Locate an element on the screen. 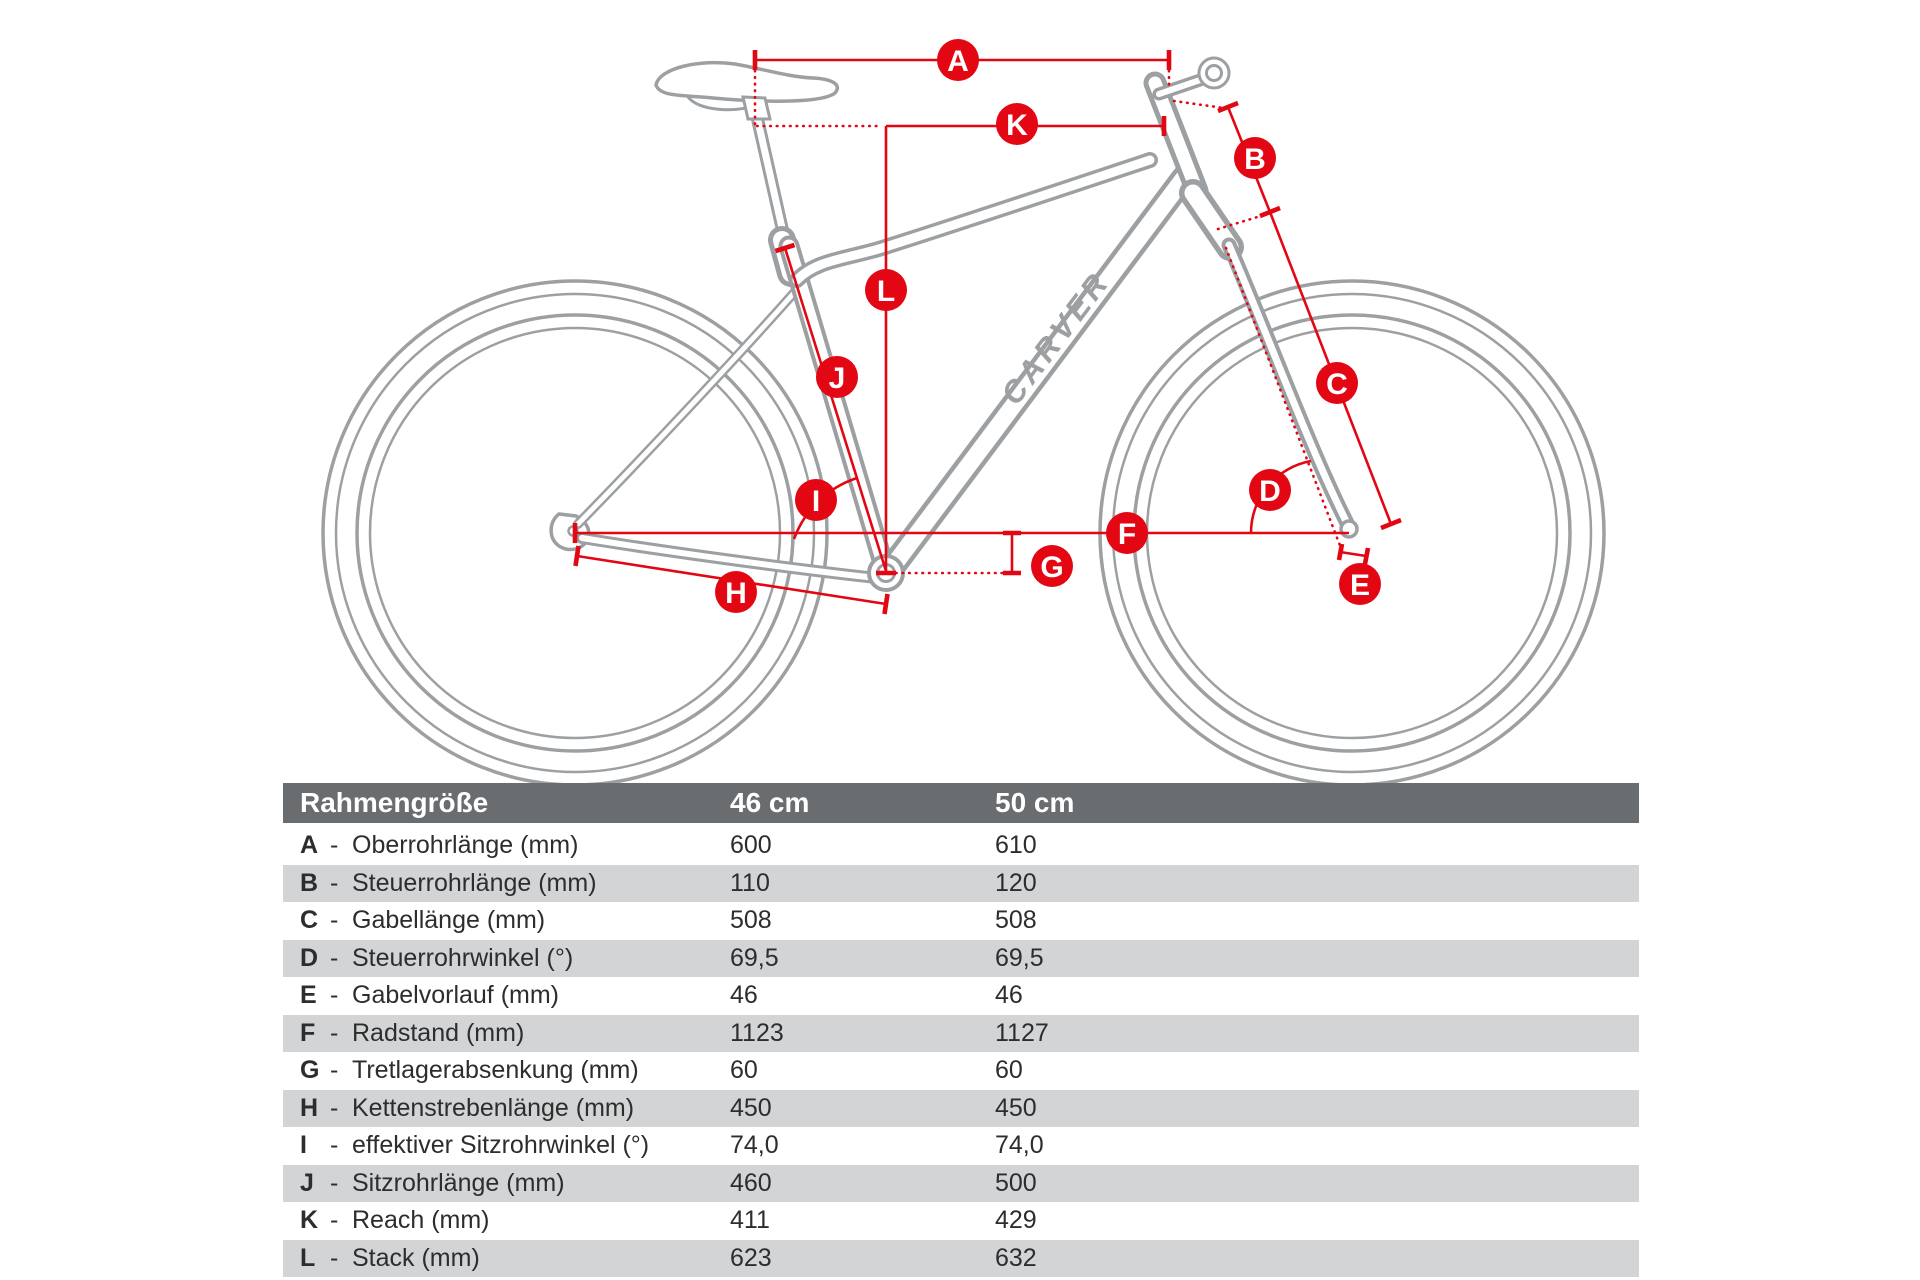  row-name: Stack (mm) is located at coordinates (416, 1257).